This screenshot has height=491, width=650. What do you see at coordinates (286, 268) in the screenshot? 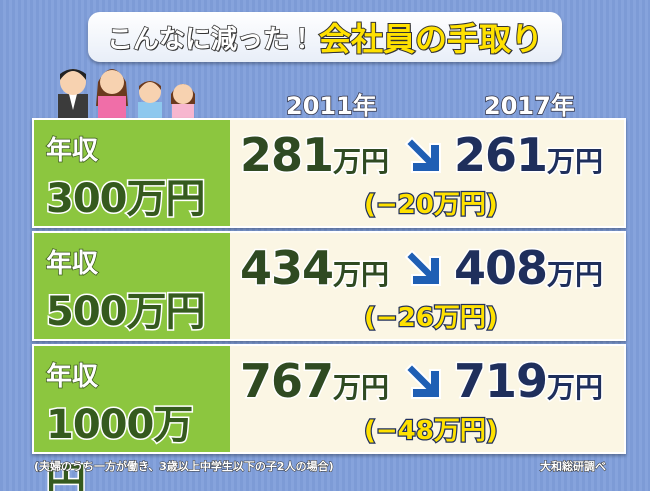
I see `value-number: 434` at bounding box center [286, 268].